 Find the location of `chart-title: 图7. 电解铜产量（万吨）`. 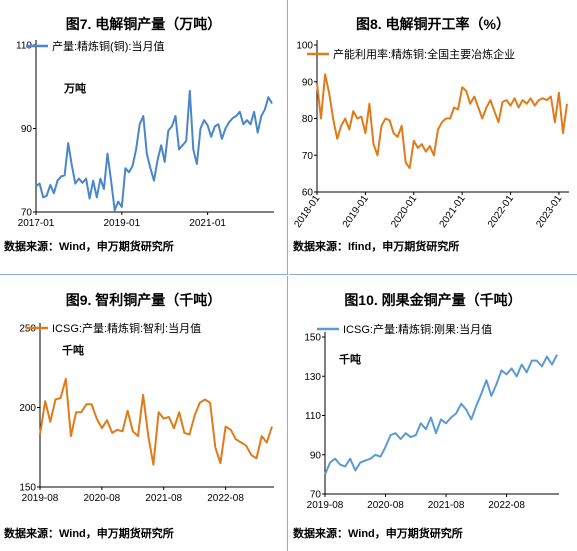

chart-title: 图7. 电解铜产量（万吨） is located at coordinates (143, 24).